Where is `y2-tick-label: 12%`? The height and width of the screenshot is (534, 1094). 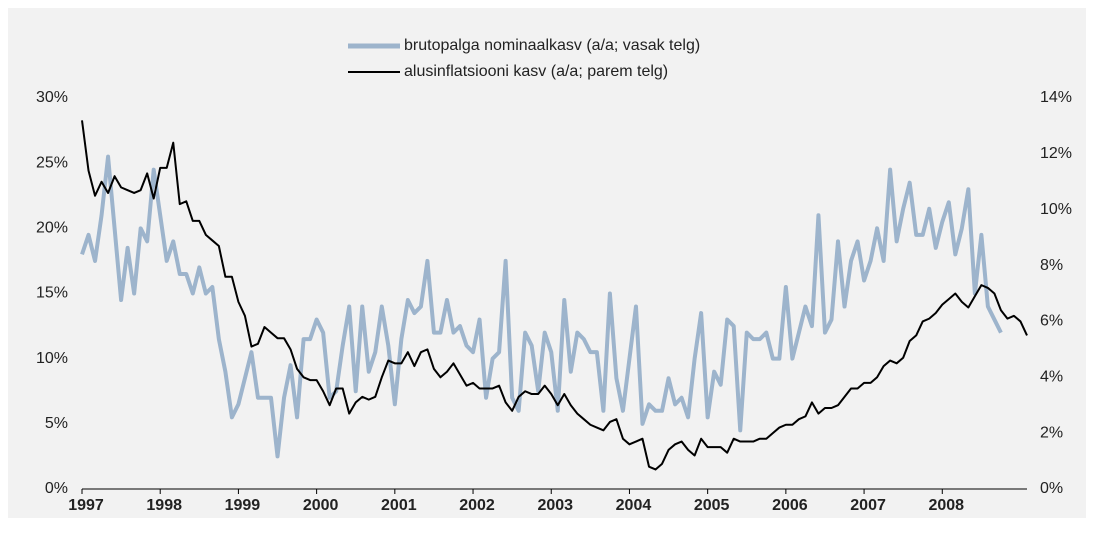
y2-tick-label: 12% is located at coordinates (1056, 153).